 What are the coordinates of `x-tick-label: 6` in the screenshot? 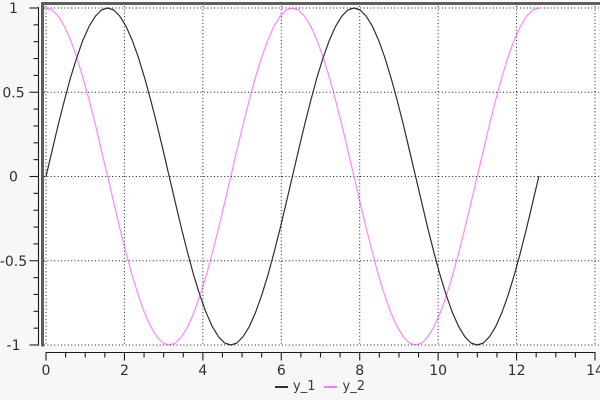 It's located at (281, 371).